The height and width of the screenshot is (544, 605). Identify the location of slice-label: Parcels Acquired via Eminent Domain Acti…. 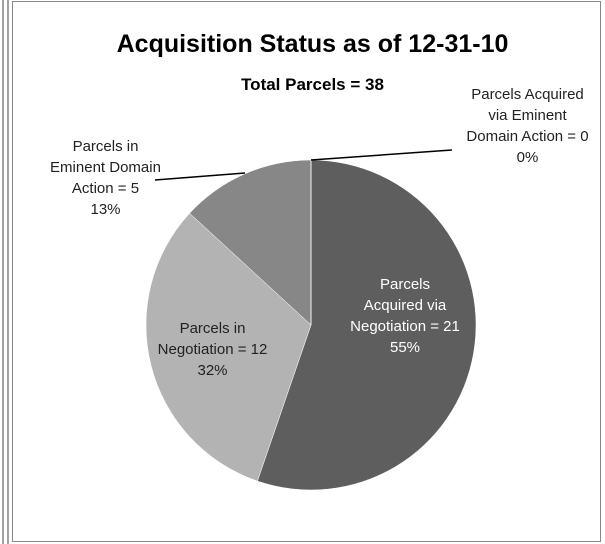
(527, 126).